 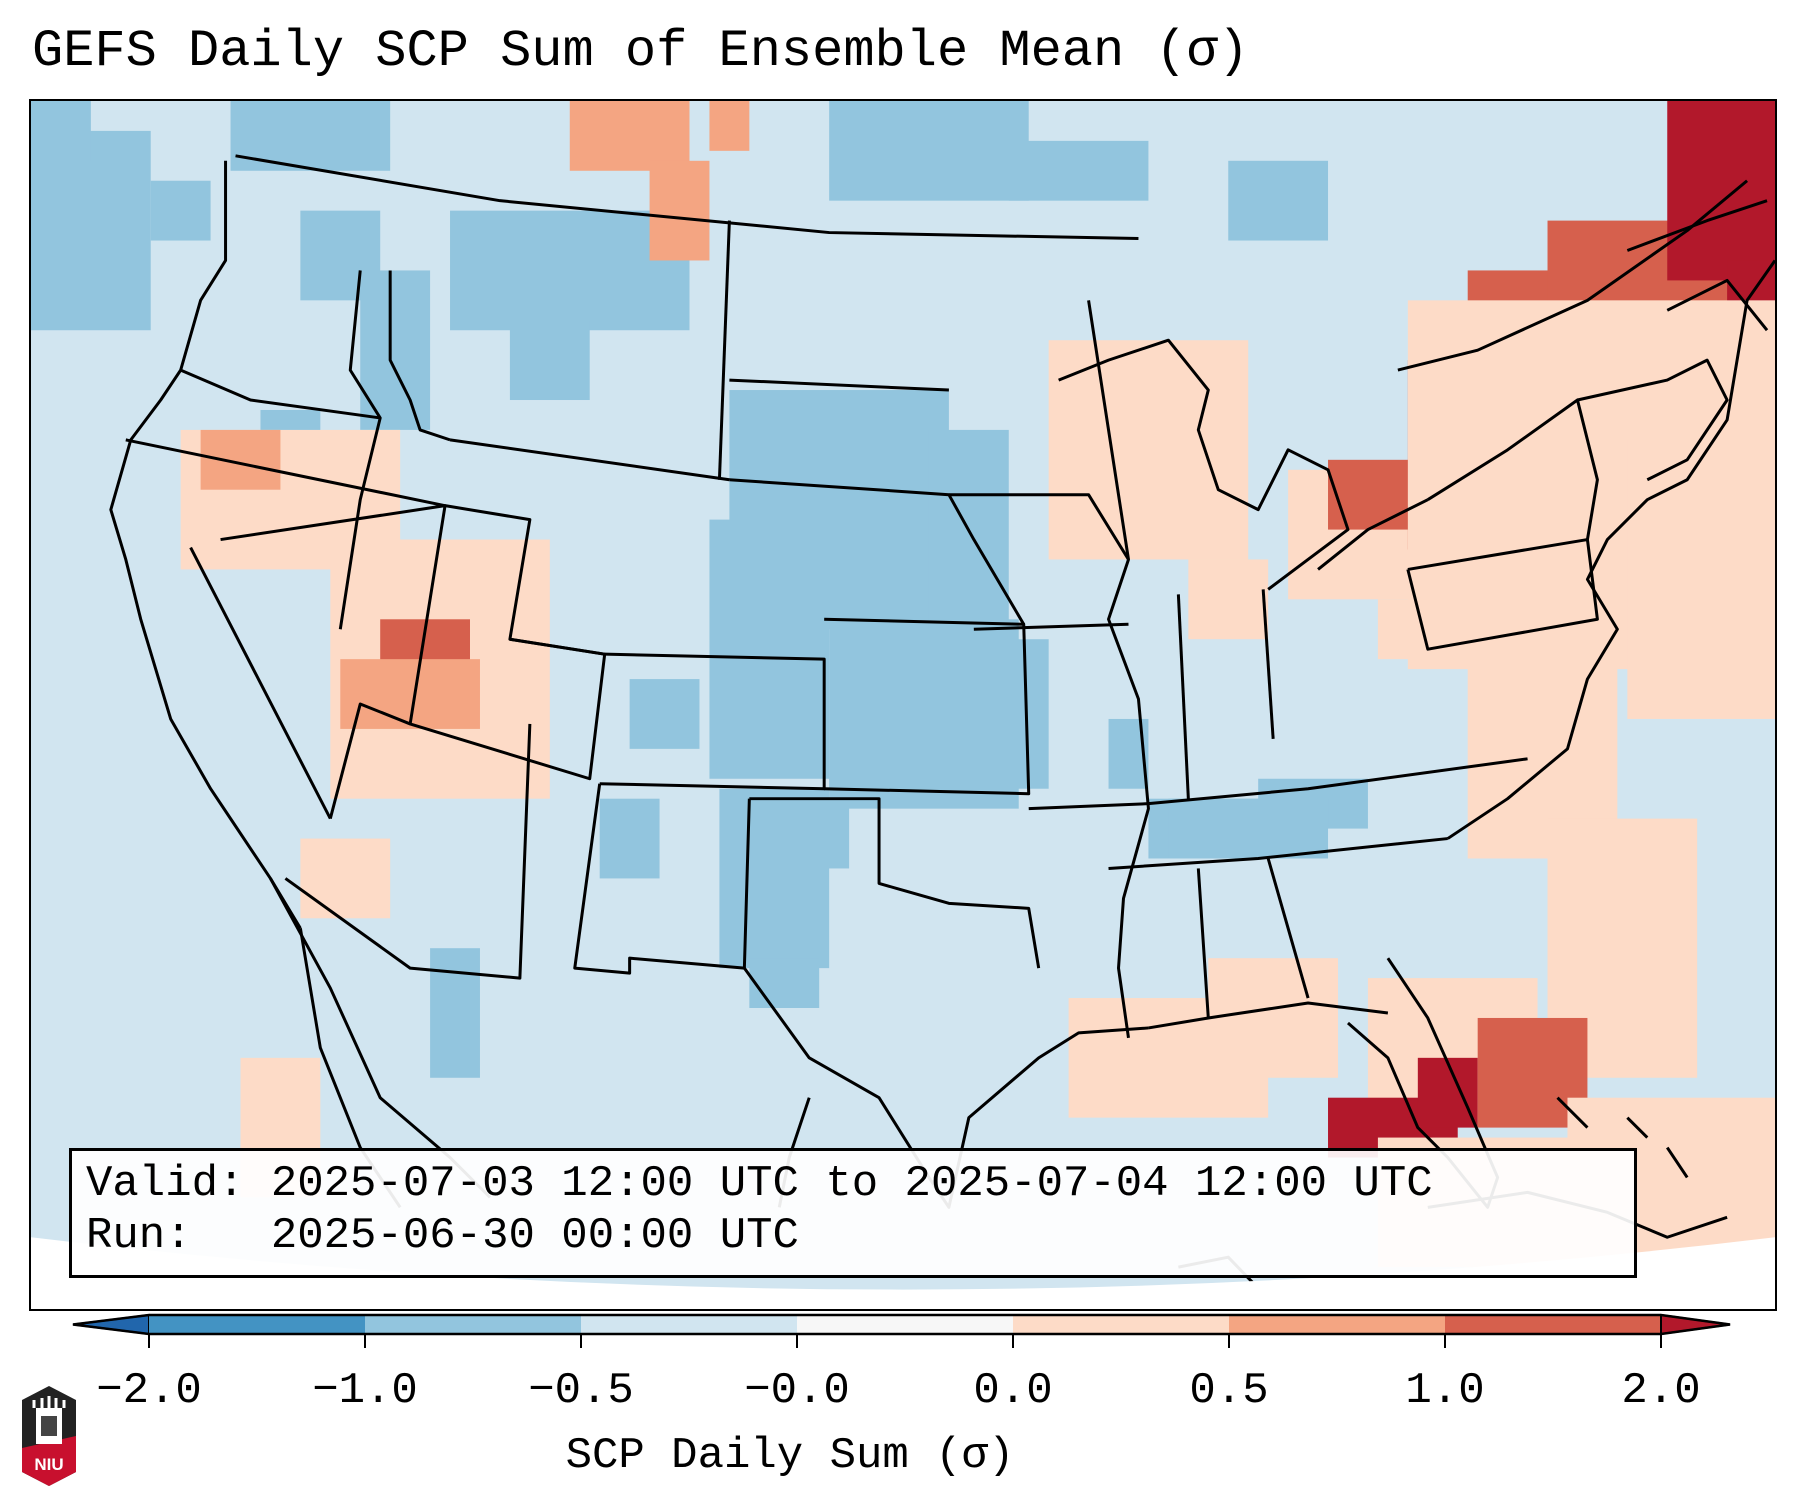 I want to click on minnesota-iowa, so click(x=1039, y=527).